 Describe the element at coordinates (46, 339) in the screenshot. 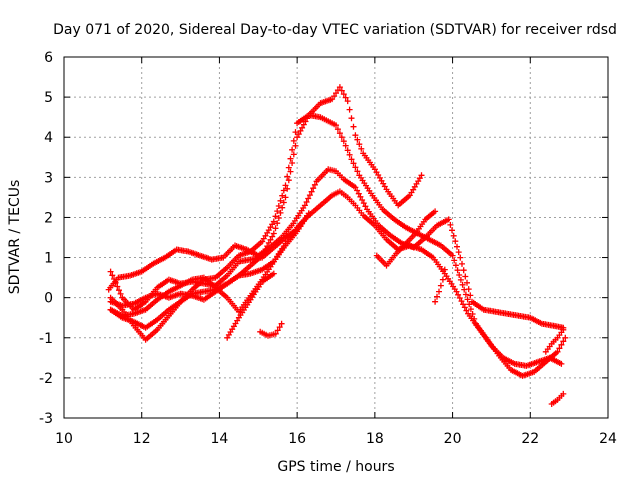

I see `y-tick-label: -1` at that location.